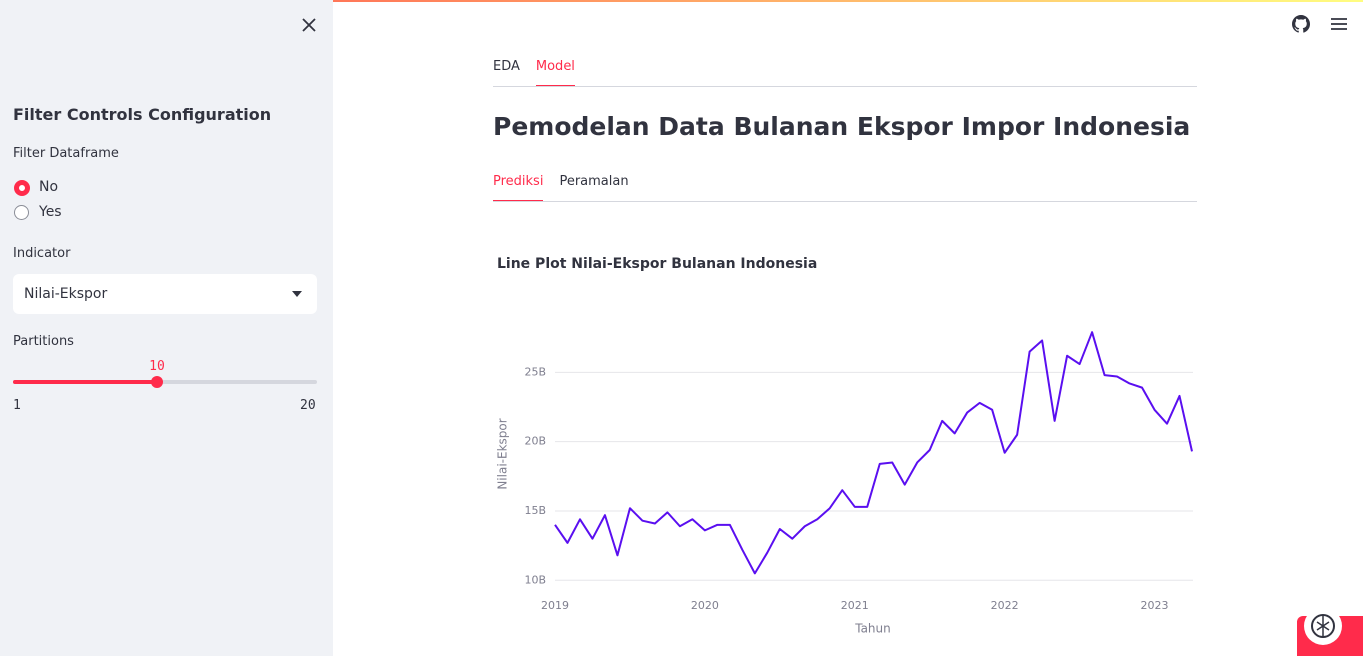  Describe the element at coordinates (535, 579) in the screenshot. I see `y-tick-label: 10B` at that location.